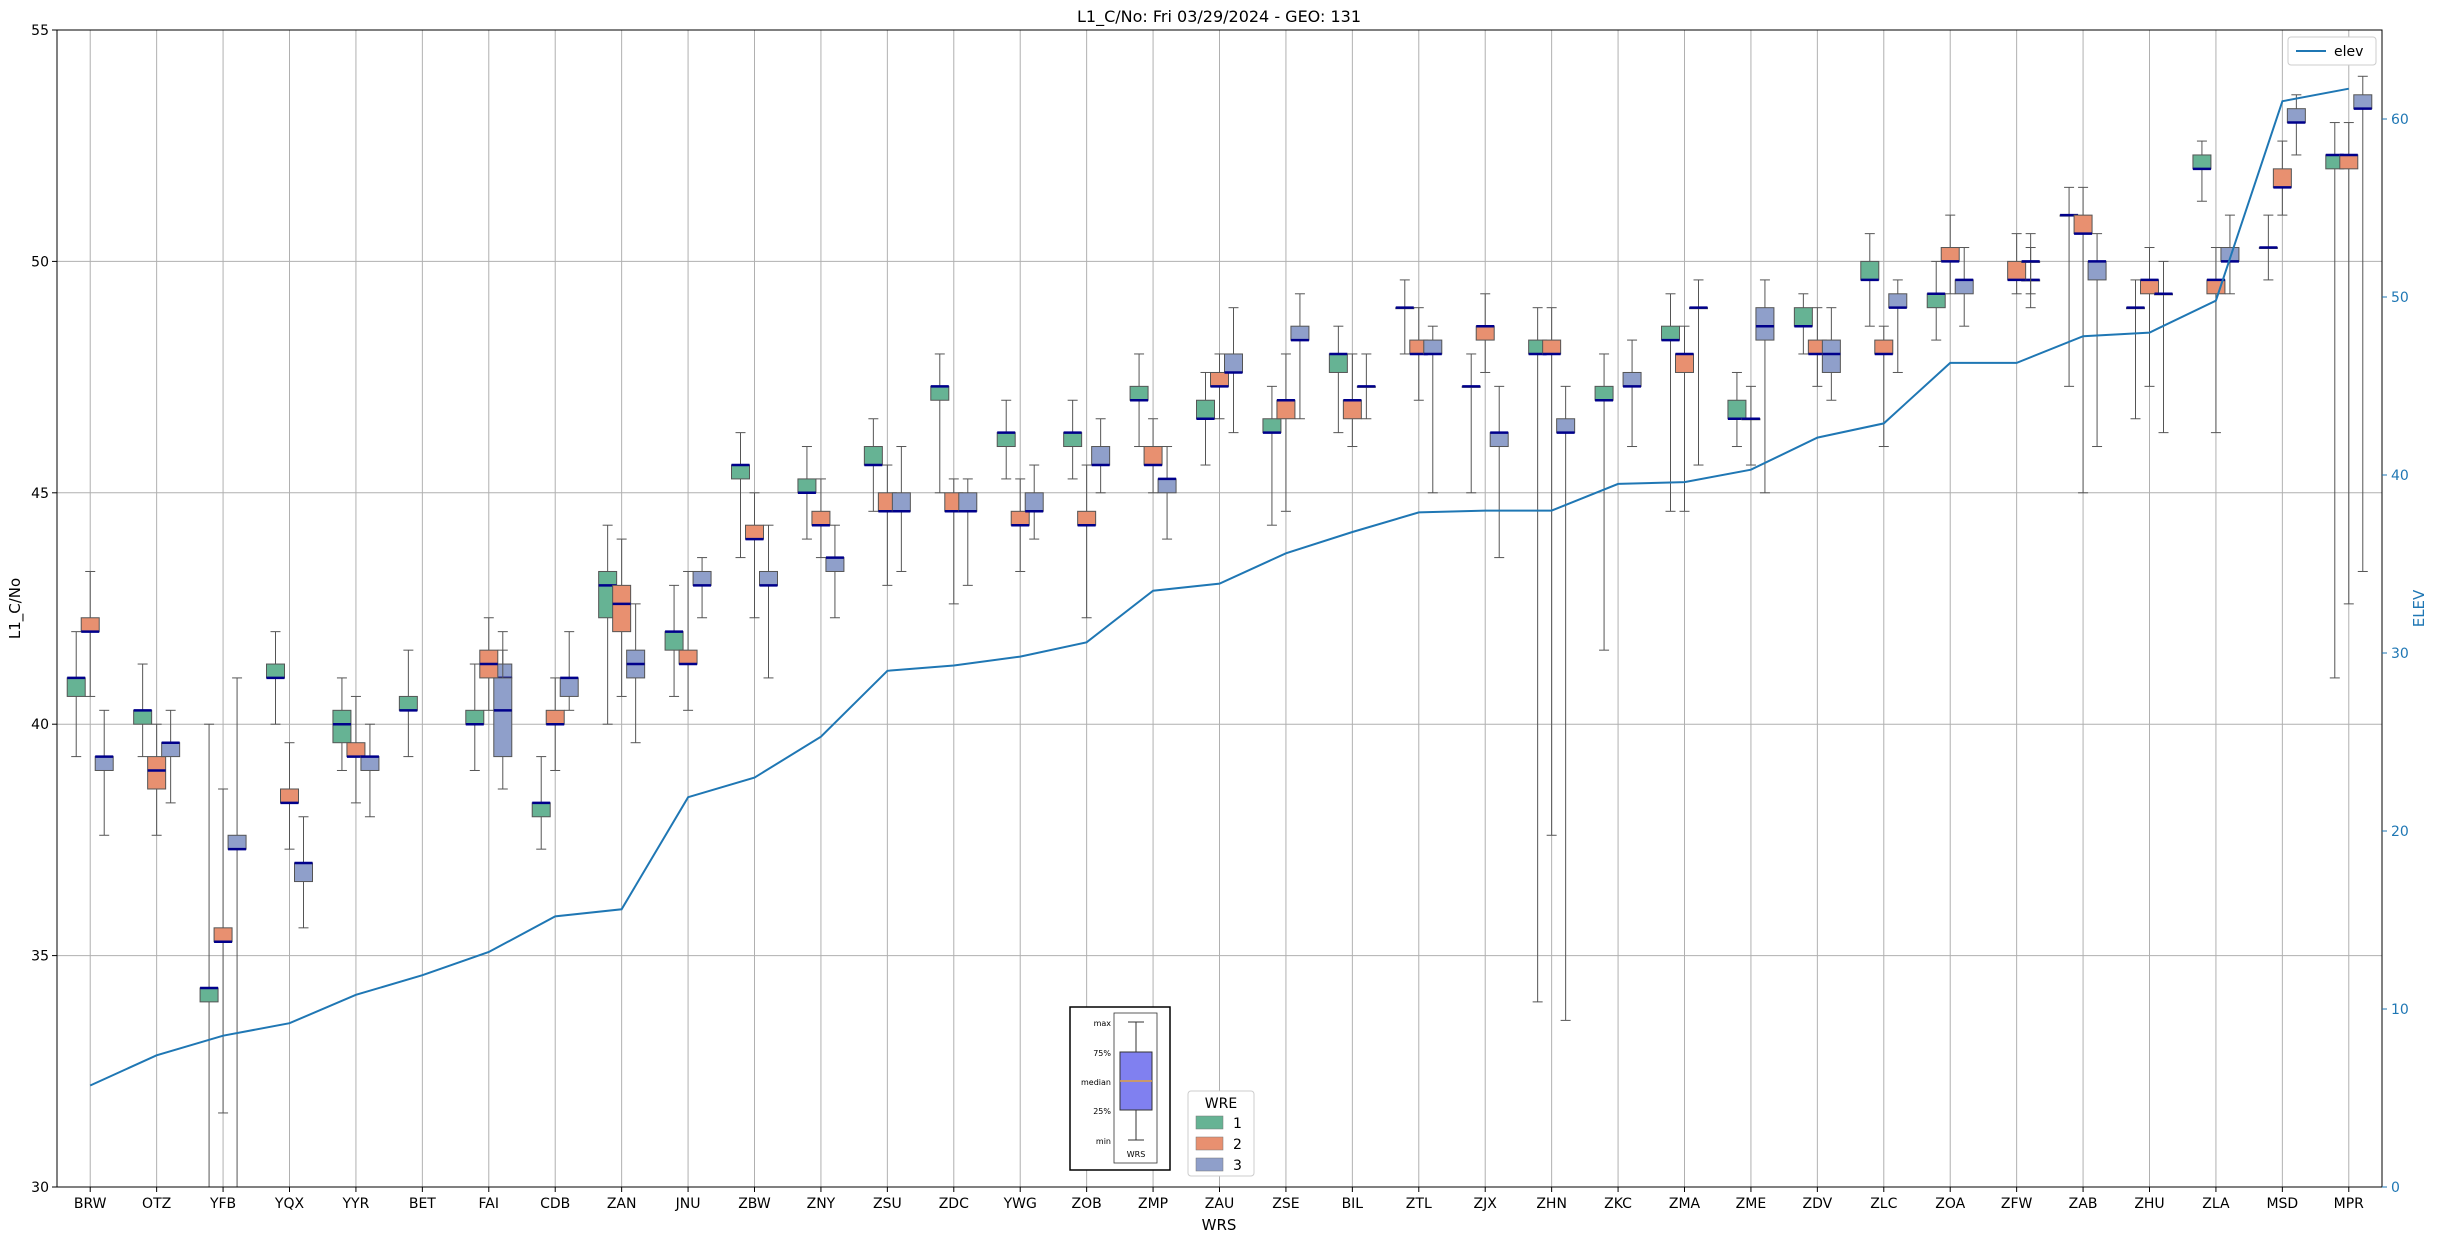 Image resolution: width=2439 pixels, height=1238 pixels. I want to click on y2-axis-label: ELEV, so click(2419, 608).